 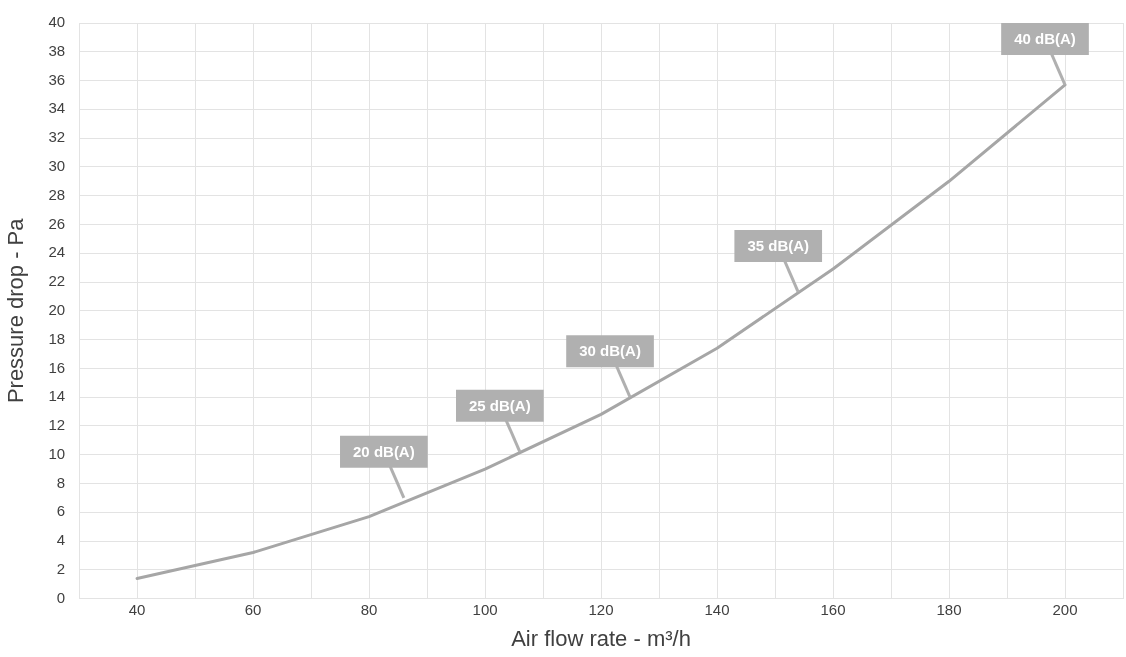 I want to click on x-tick-label: 200, so click(x=1065, y=609).